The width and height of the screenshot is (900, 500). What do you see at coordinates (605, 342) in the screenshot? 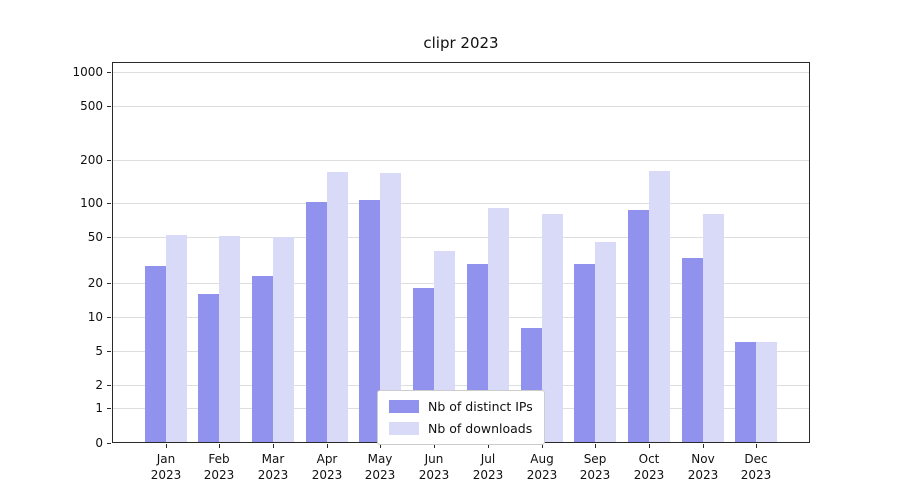
I see `bar-nb-of-downloads-sep` at bounding box center [605, 342].